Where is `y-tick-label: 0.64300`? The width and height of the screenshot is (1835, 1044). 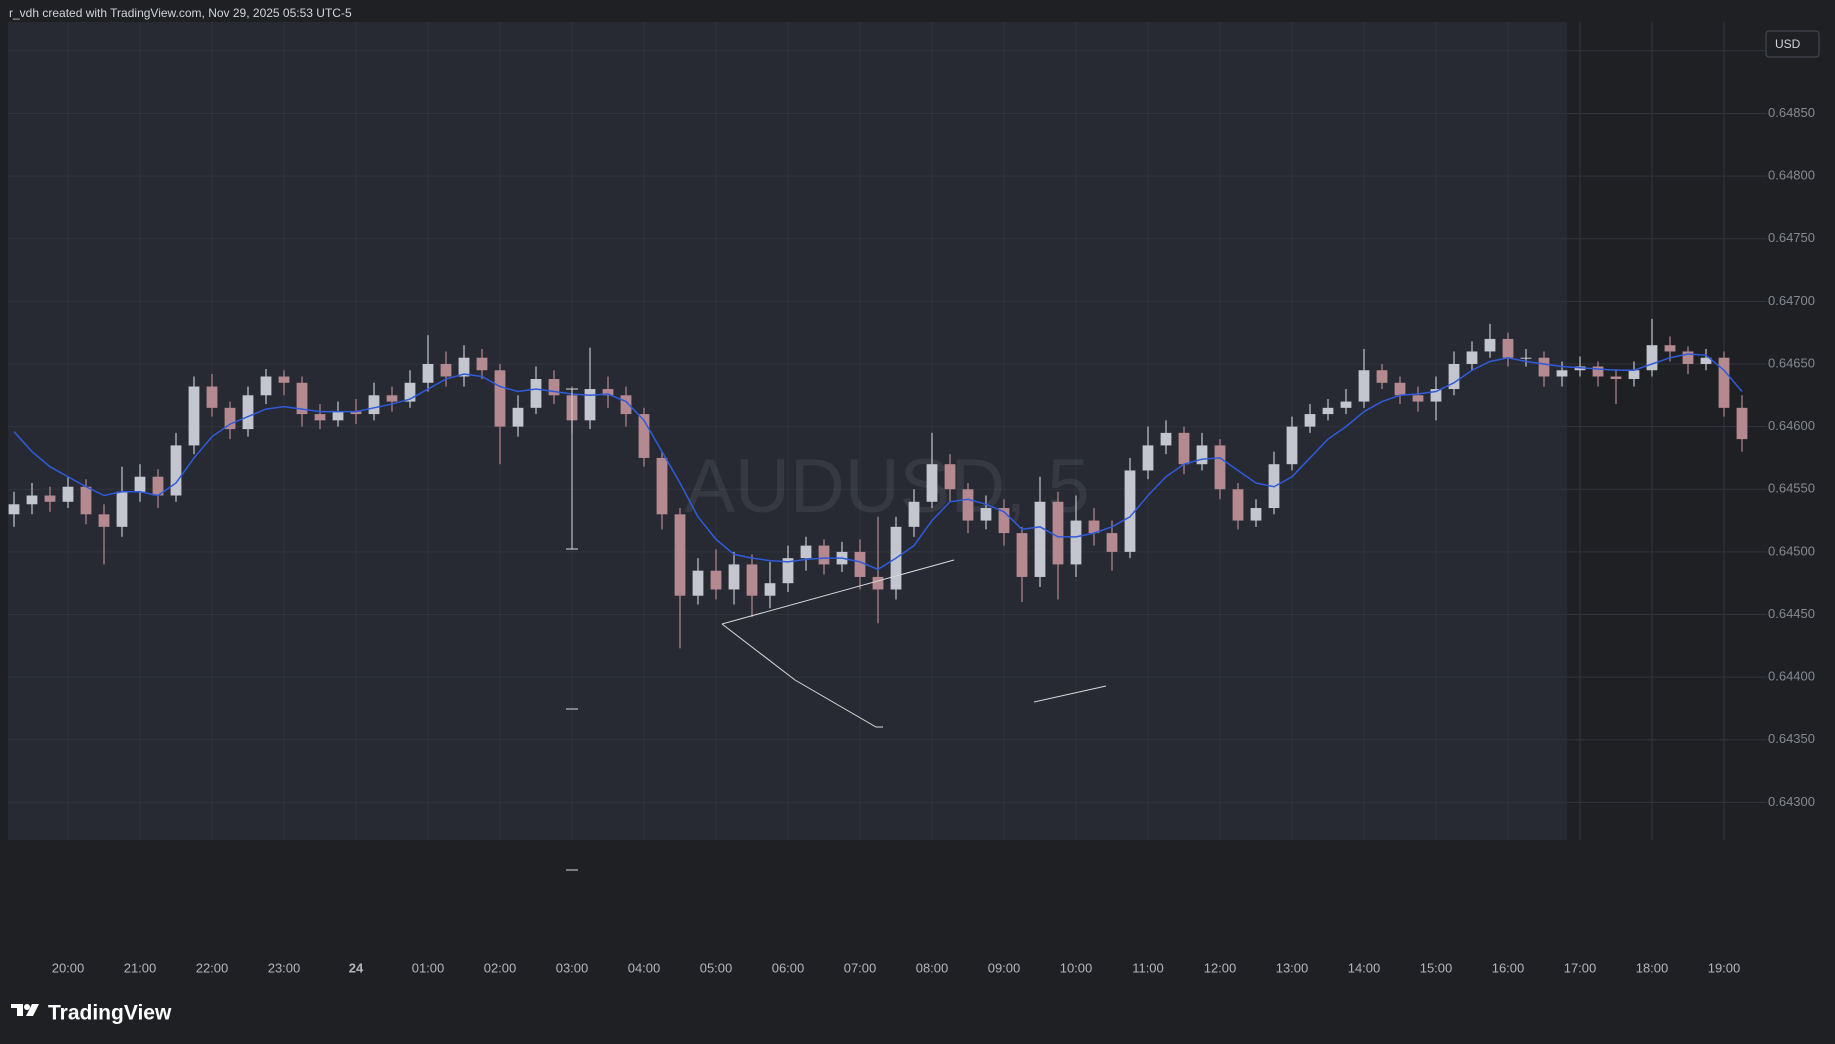
y-tick-label: 0.64300 is located at coordinates (1791, 801).